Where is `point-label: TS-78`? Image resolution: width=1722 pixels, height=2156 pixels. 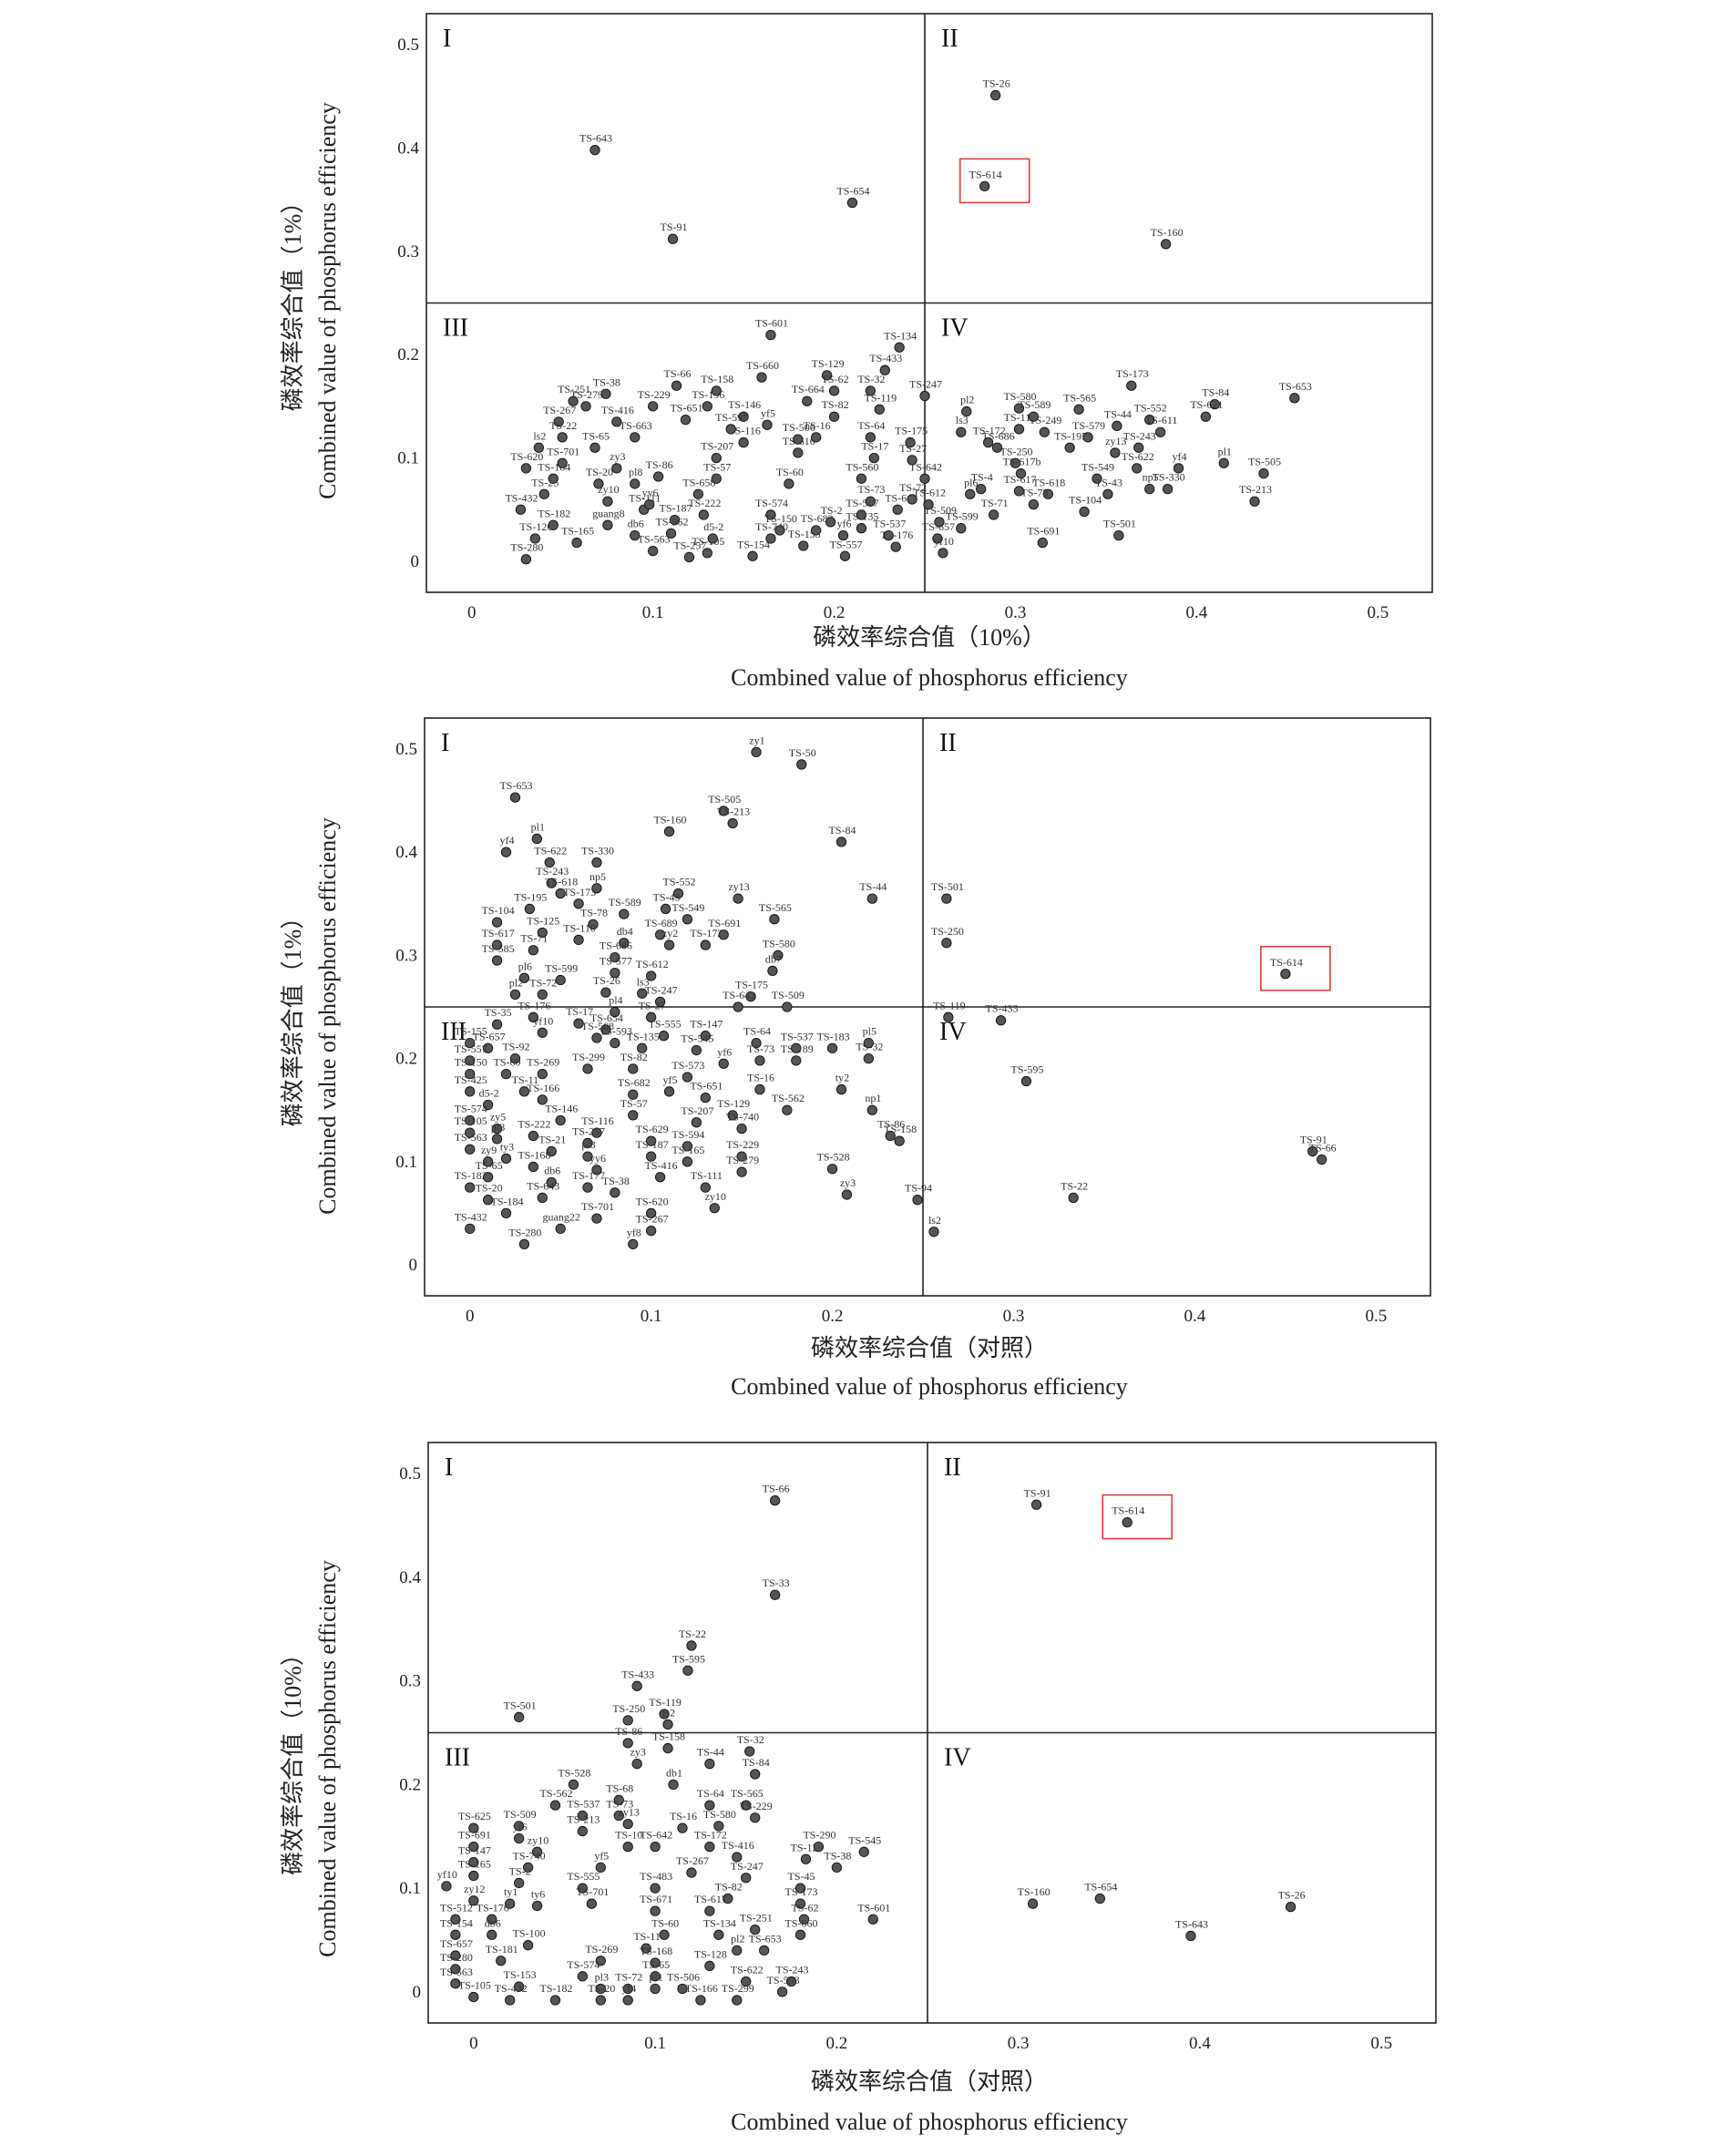 point-label: TS-78 is located at coordinates (594, 912).